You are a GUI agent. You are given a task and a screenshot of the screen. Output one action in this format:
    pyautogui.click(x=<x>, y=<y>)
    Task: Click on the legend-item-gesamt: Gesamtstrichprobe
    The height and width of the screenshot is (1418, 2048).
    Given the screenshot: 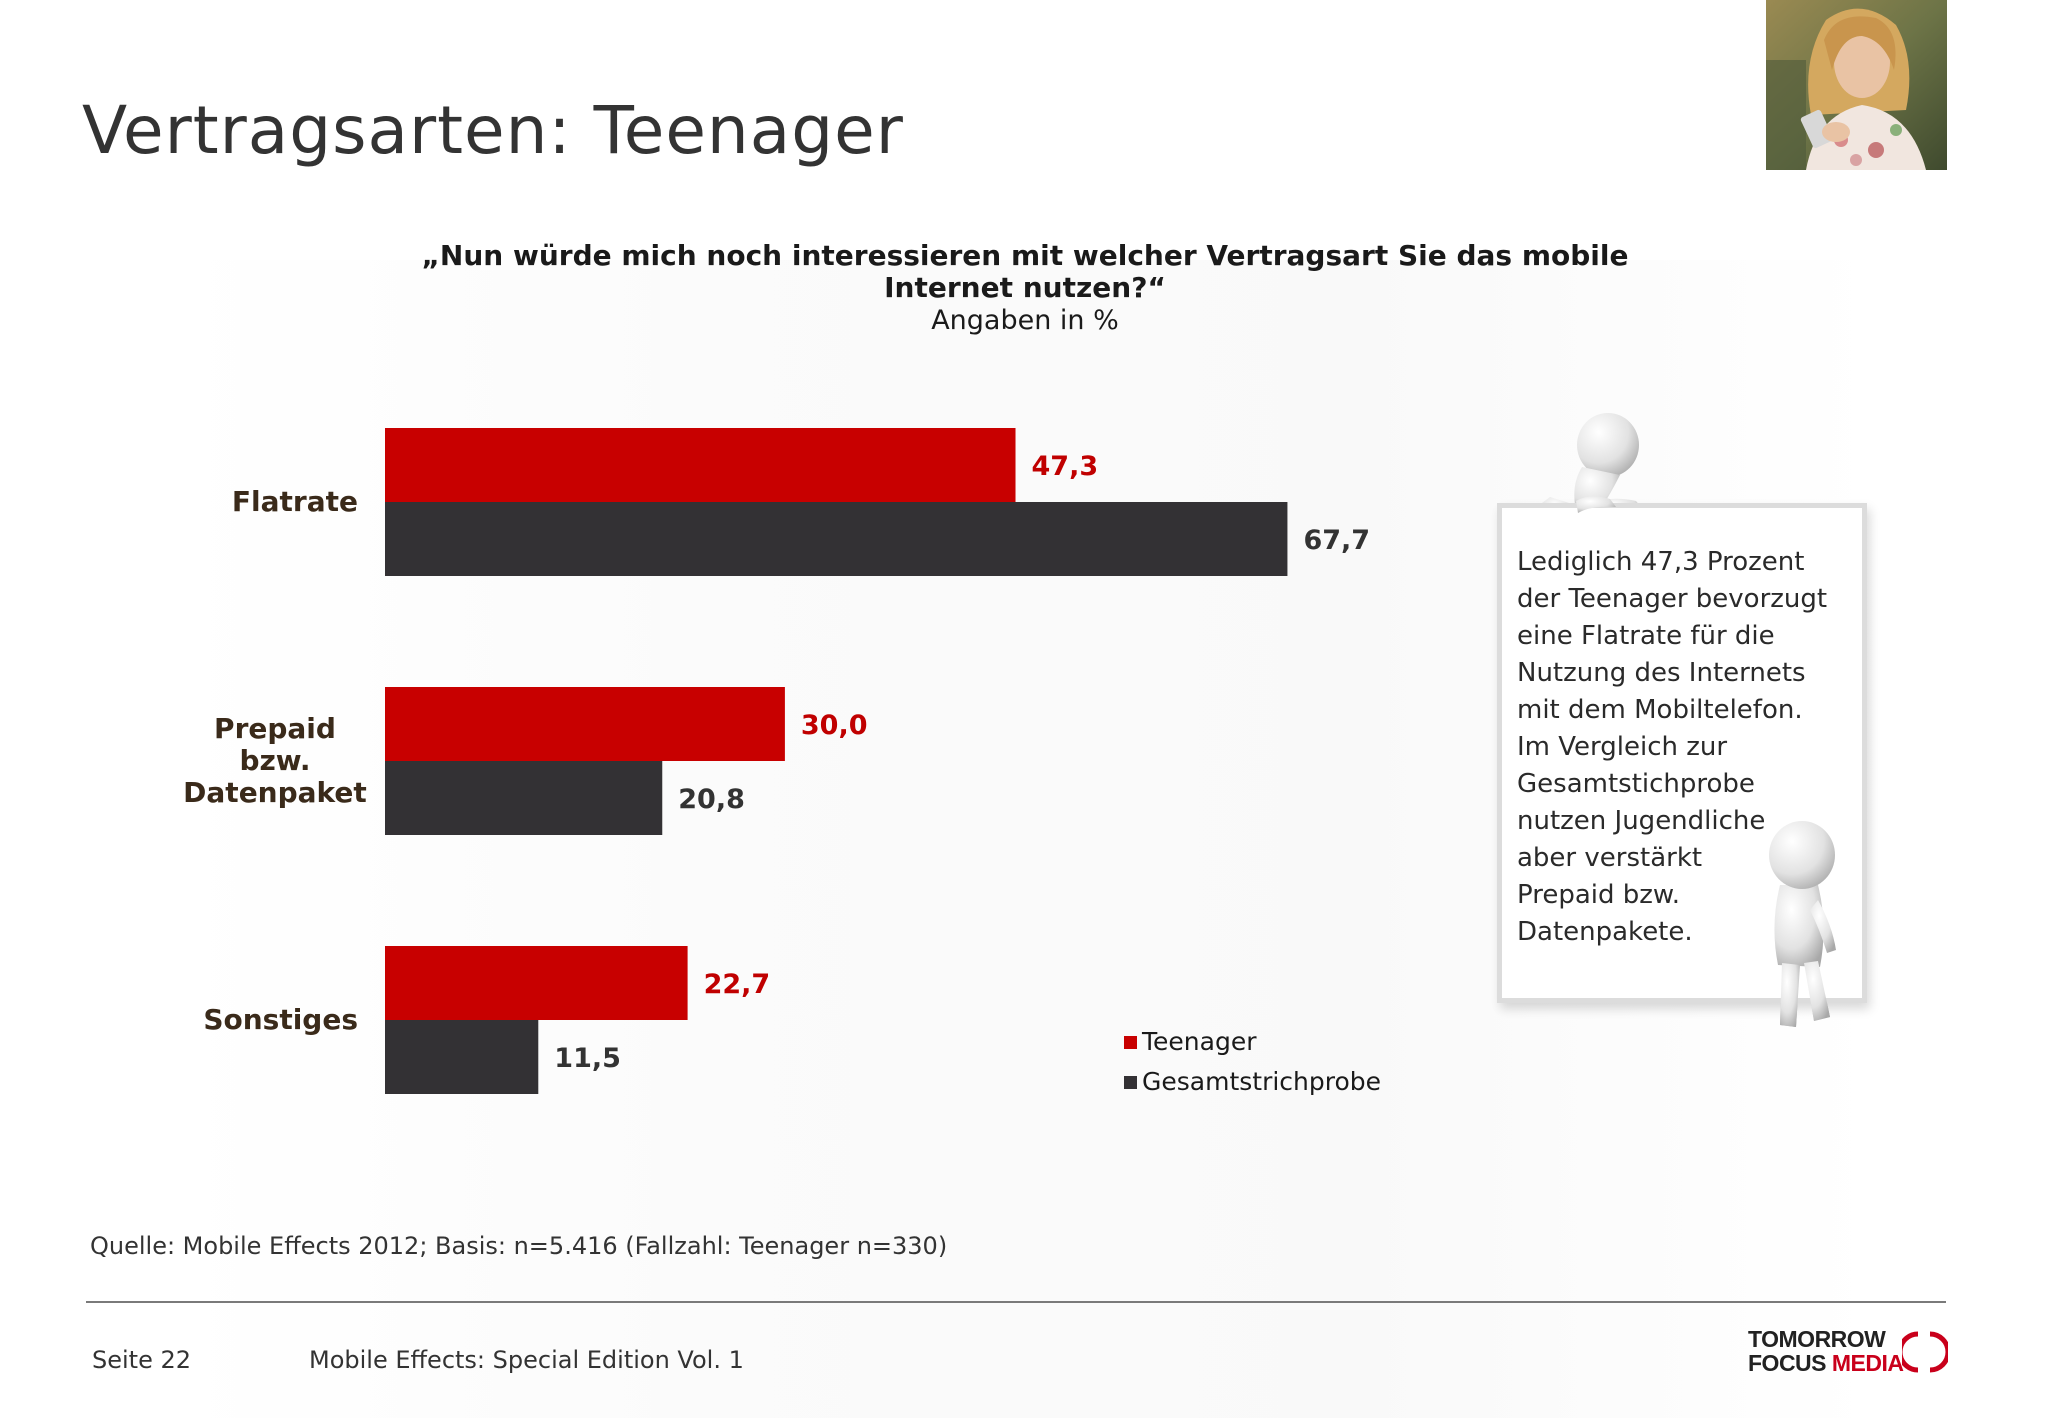 What is the action you would take?
    pyautogui.click(x=1252, y=1081)
    